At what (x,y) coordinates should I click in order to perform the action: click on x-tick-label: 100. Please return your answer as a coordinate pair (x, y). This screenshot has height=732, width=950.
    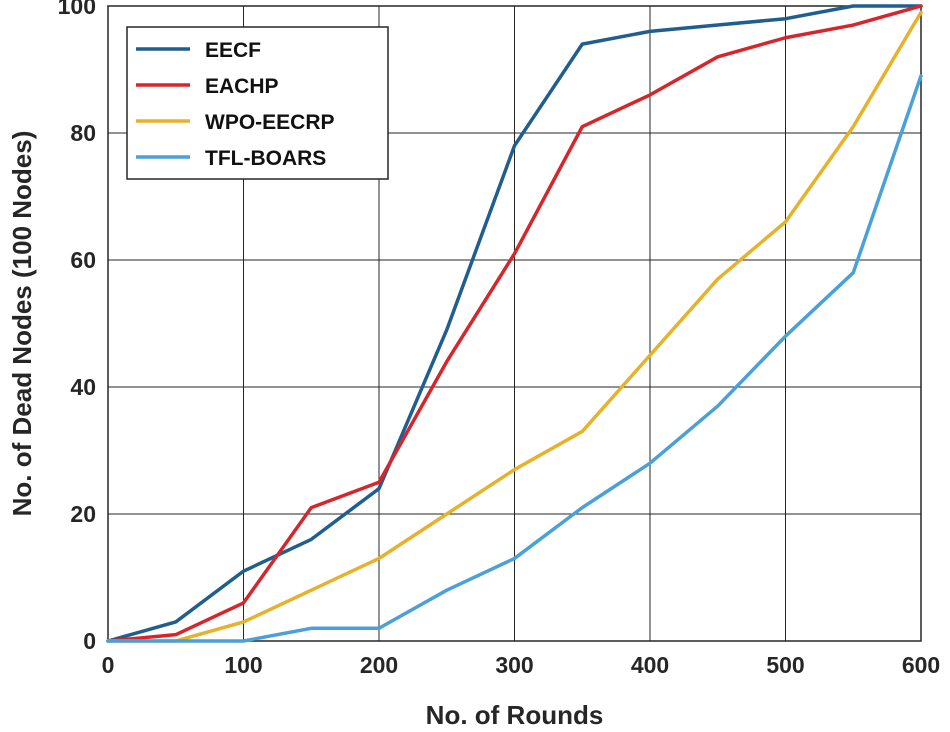
    Looking at the image, I should click on (243, 665).